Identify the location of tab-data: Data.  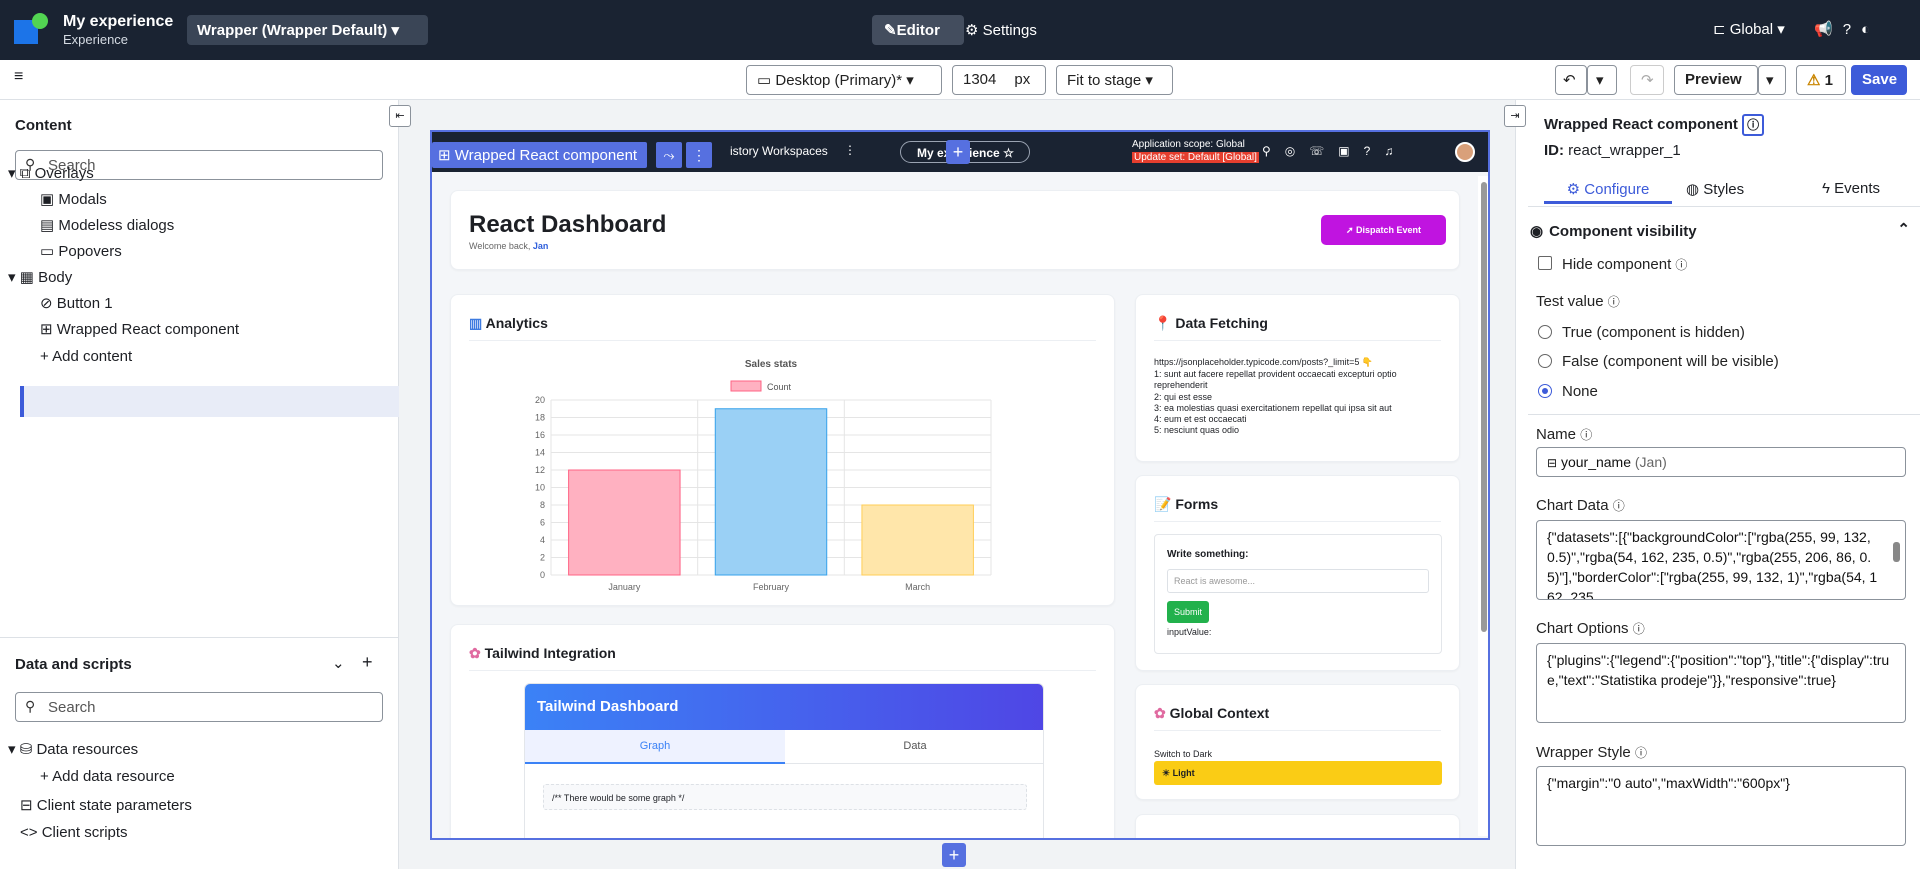
(914, 747).